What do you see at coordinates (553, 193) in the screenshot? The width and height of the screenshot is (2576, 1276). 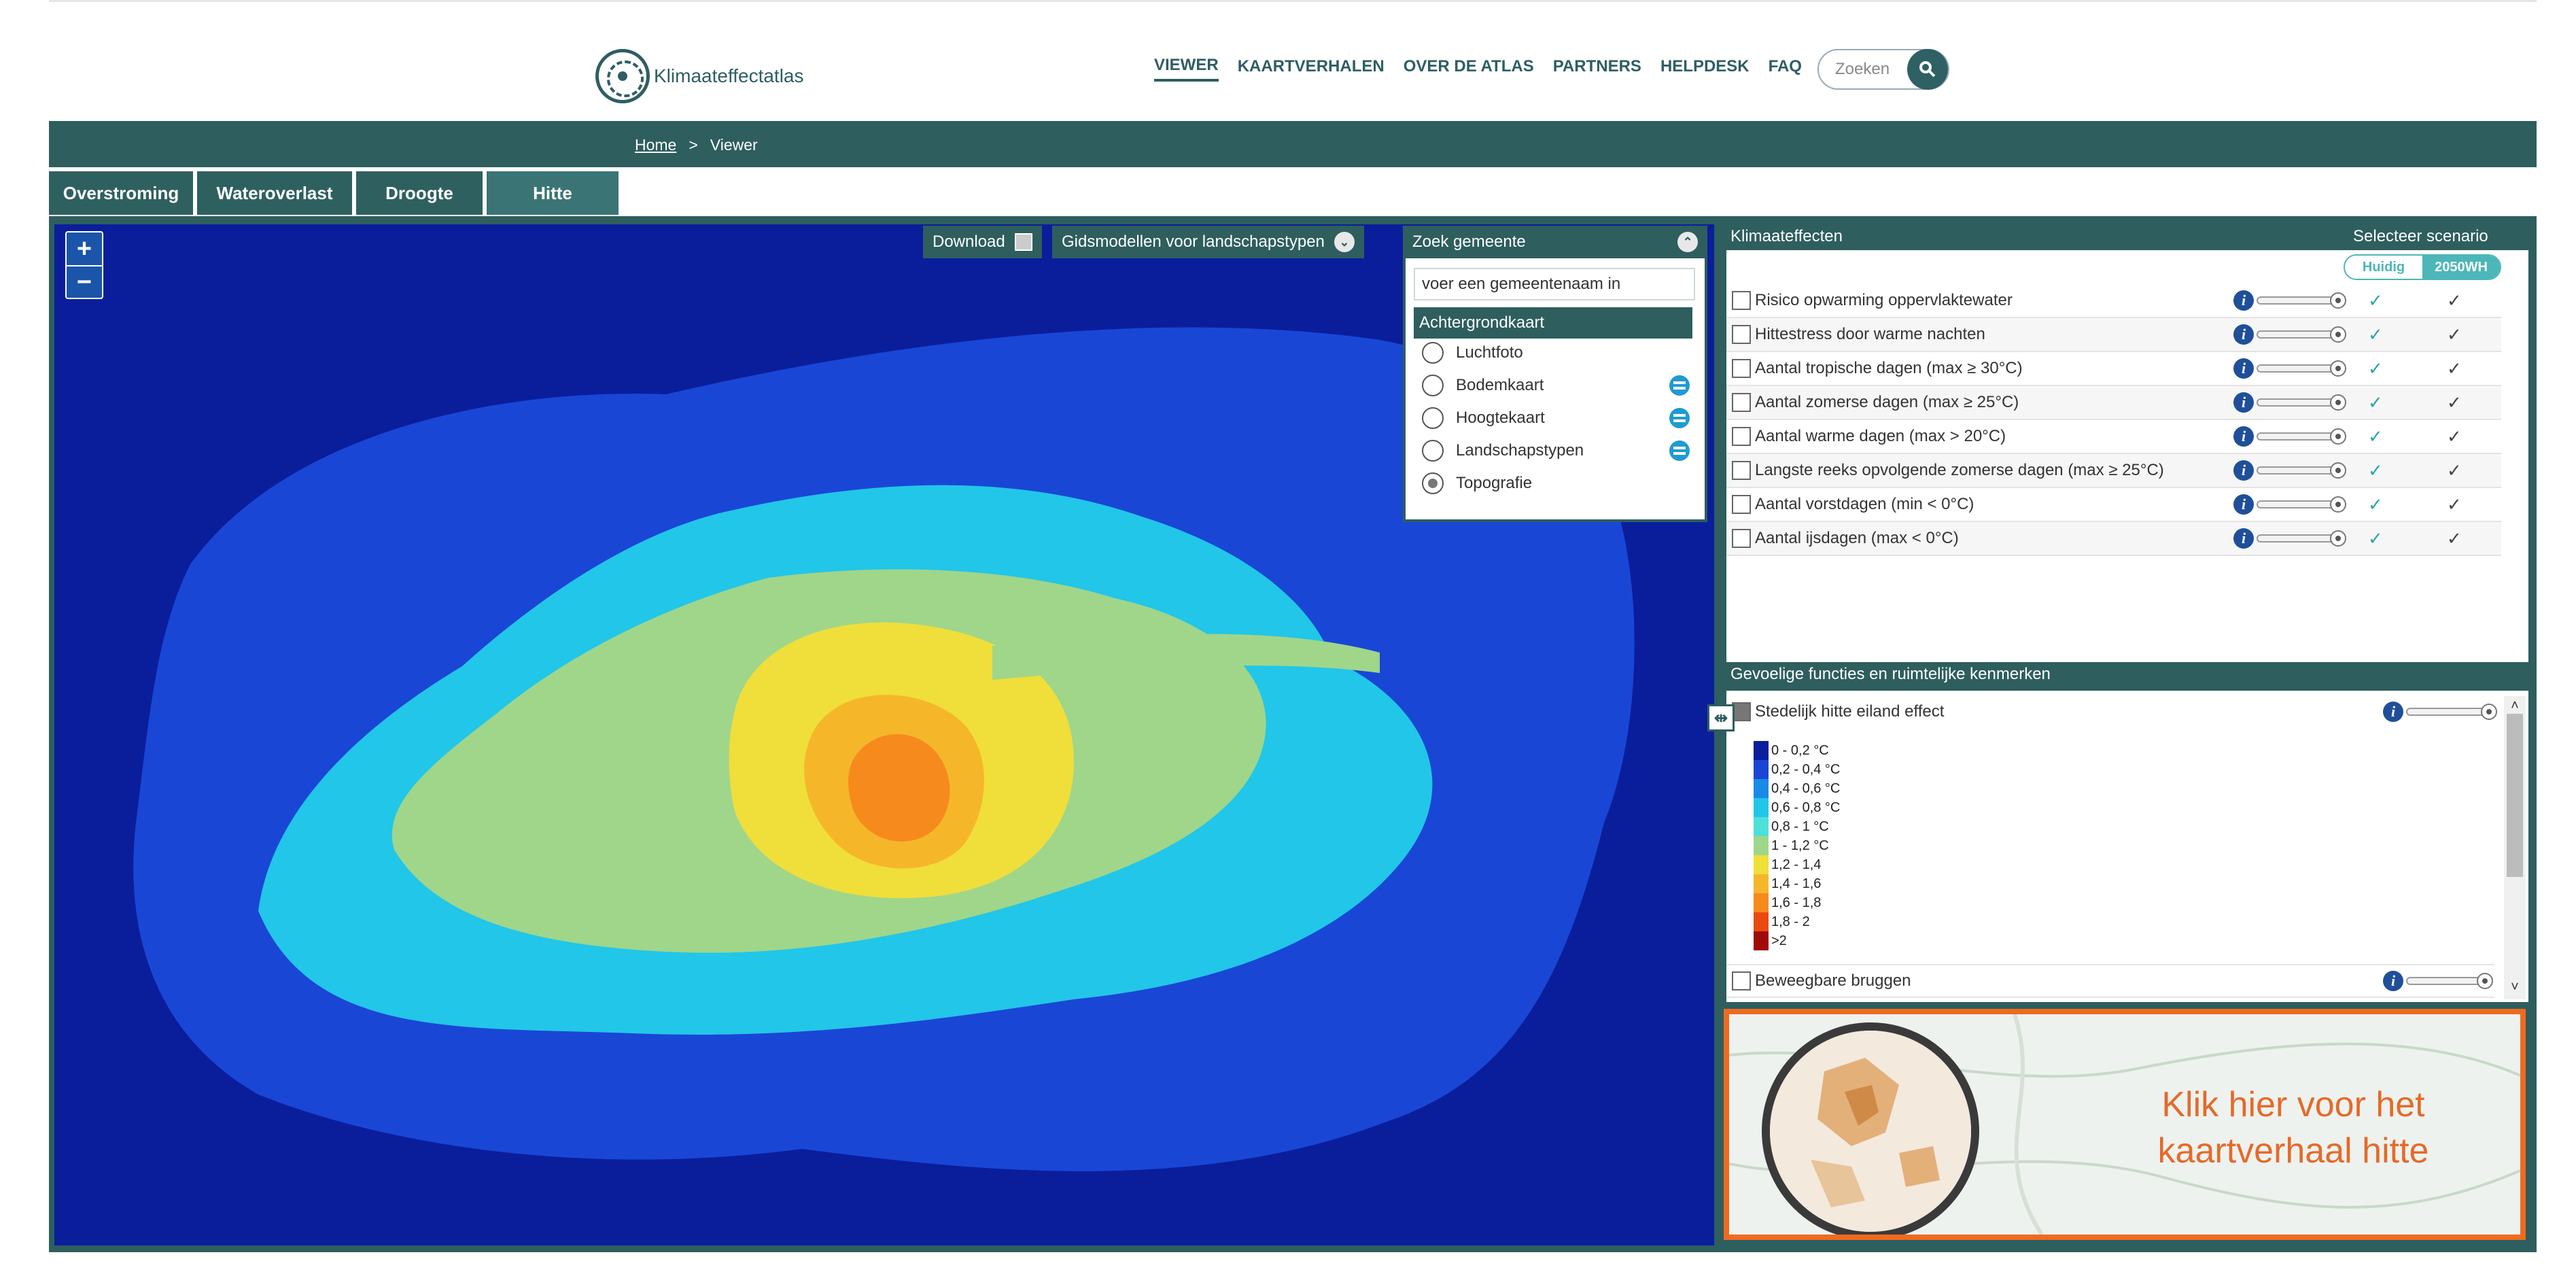 I see `tab-hitte: Hitte` at bounding box center [553, 193].